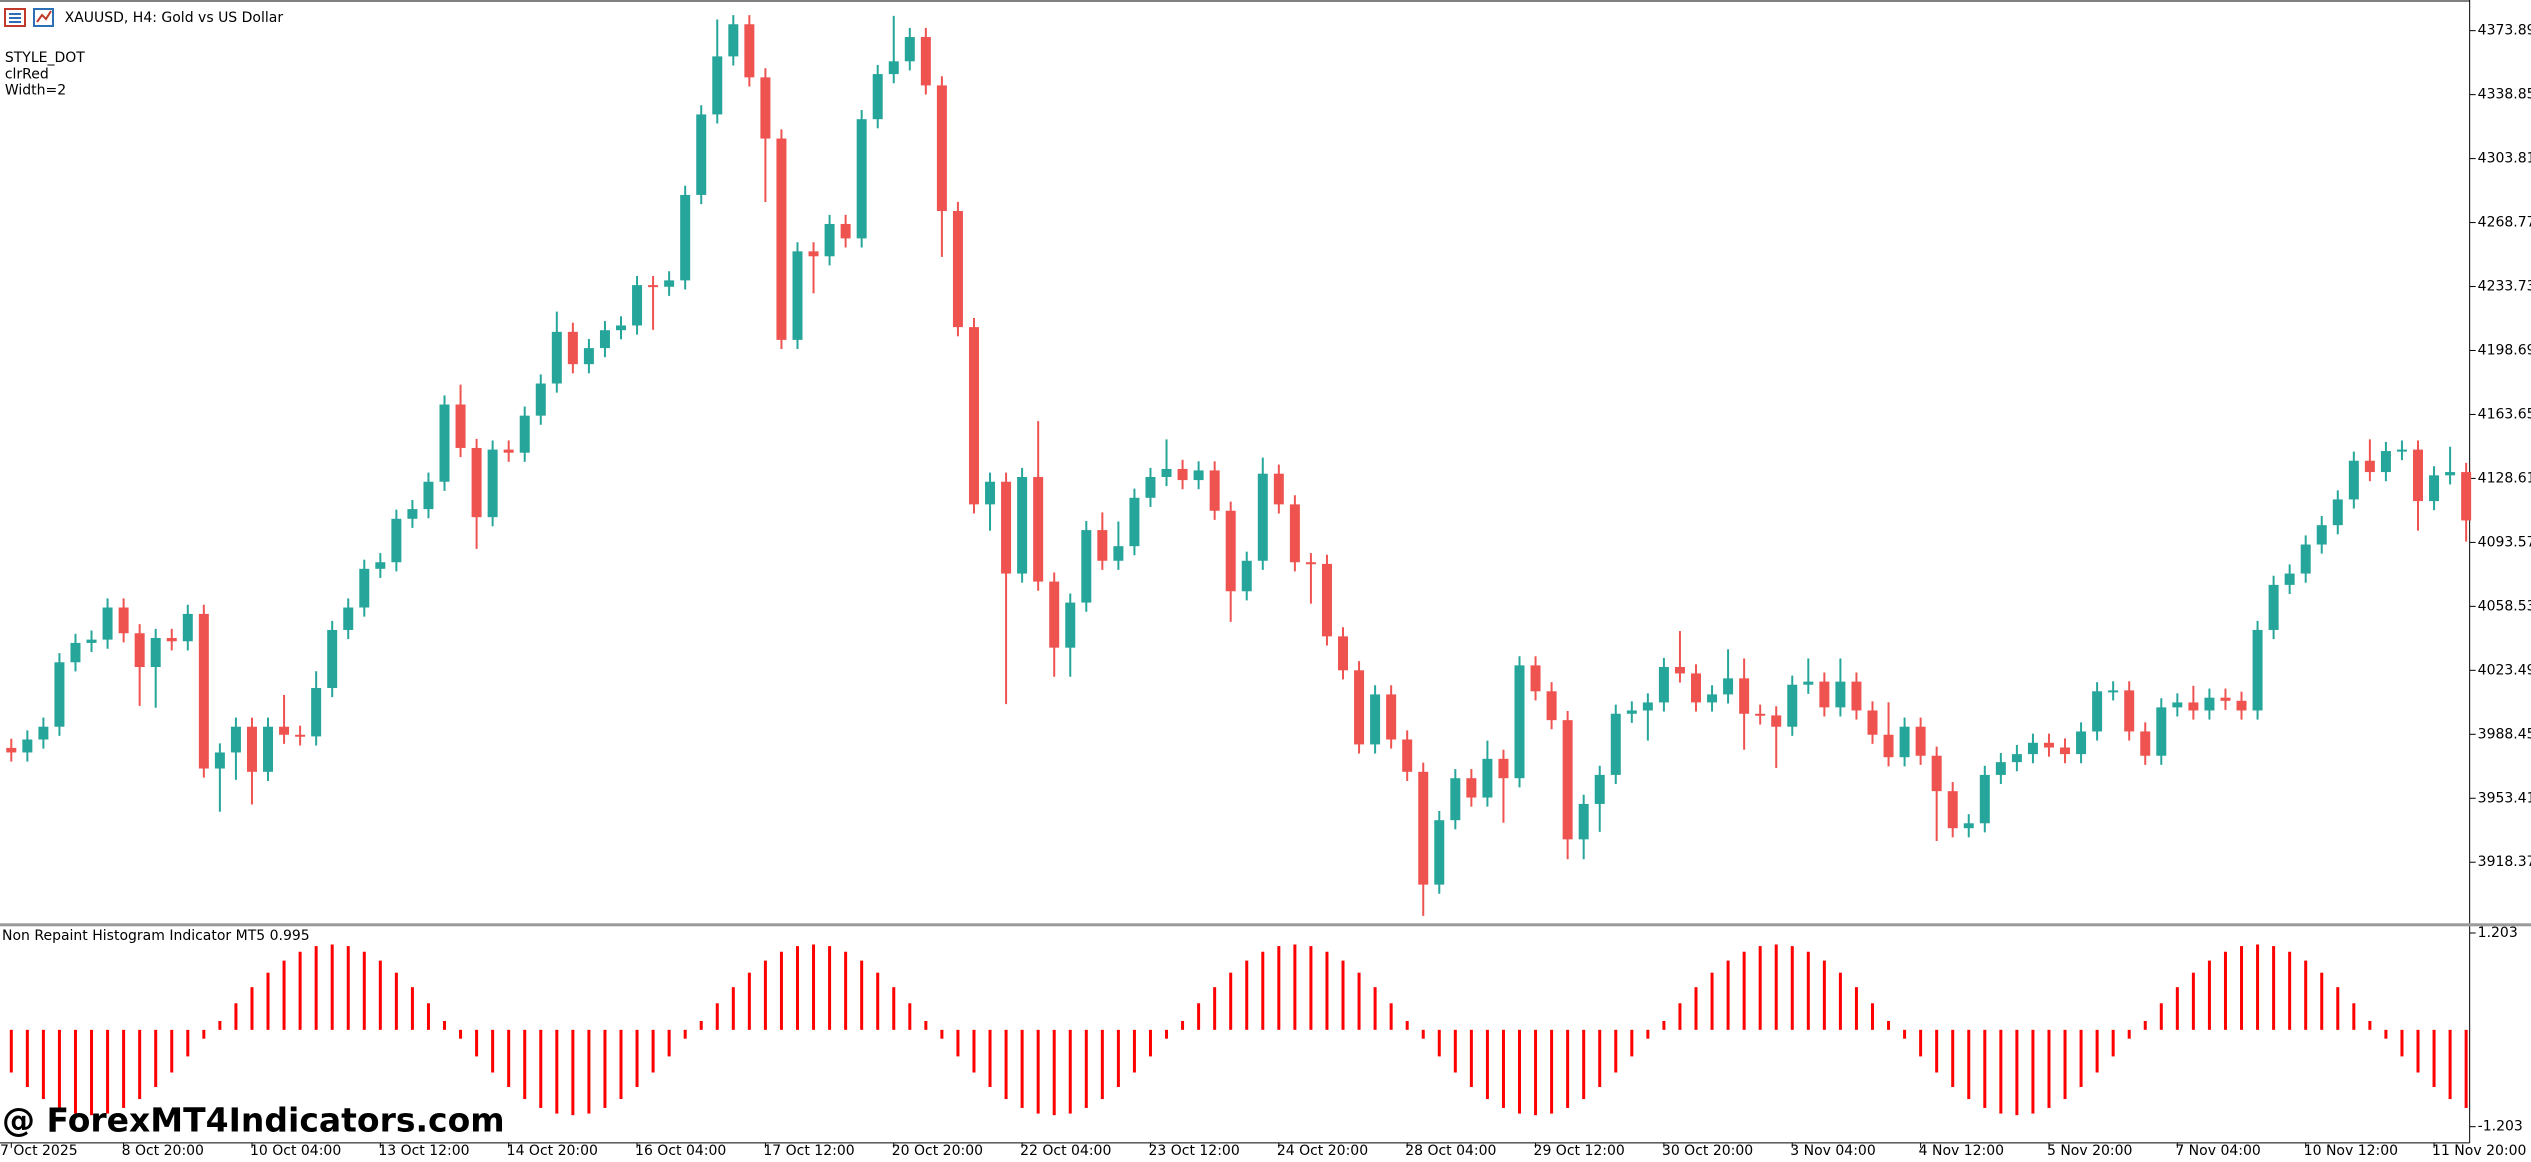  I want to click on x-tick-label: 22 Oct 04:00, so click(1065, 1151).